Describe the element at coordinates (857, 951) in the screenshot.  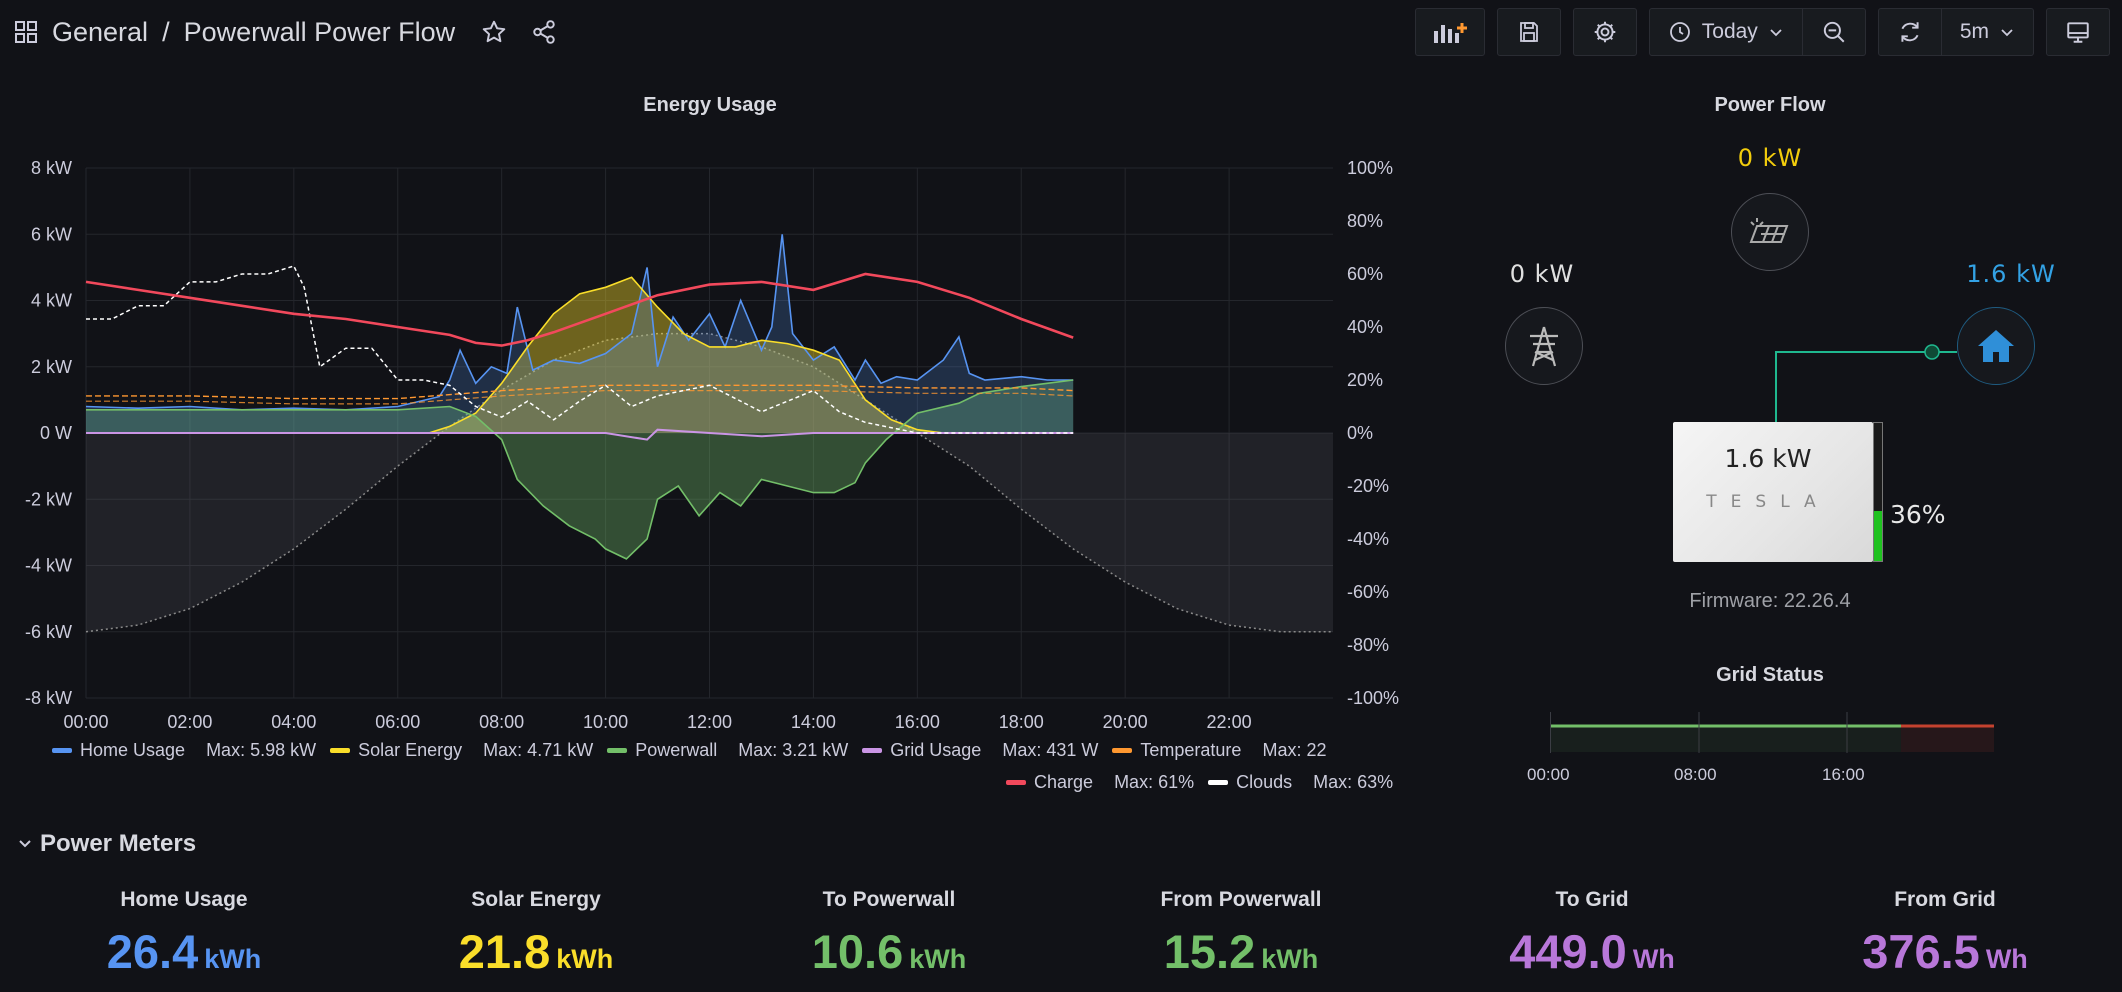
I see `meter-value: 10.6` at that location.